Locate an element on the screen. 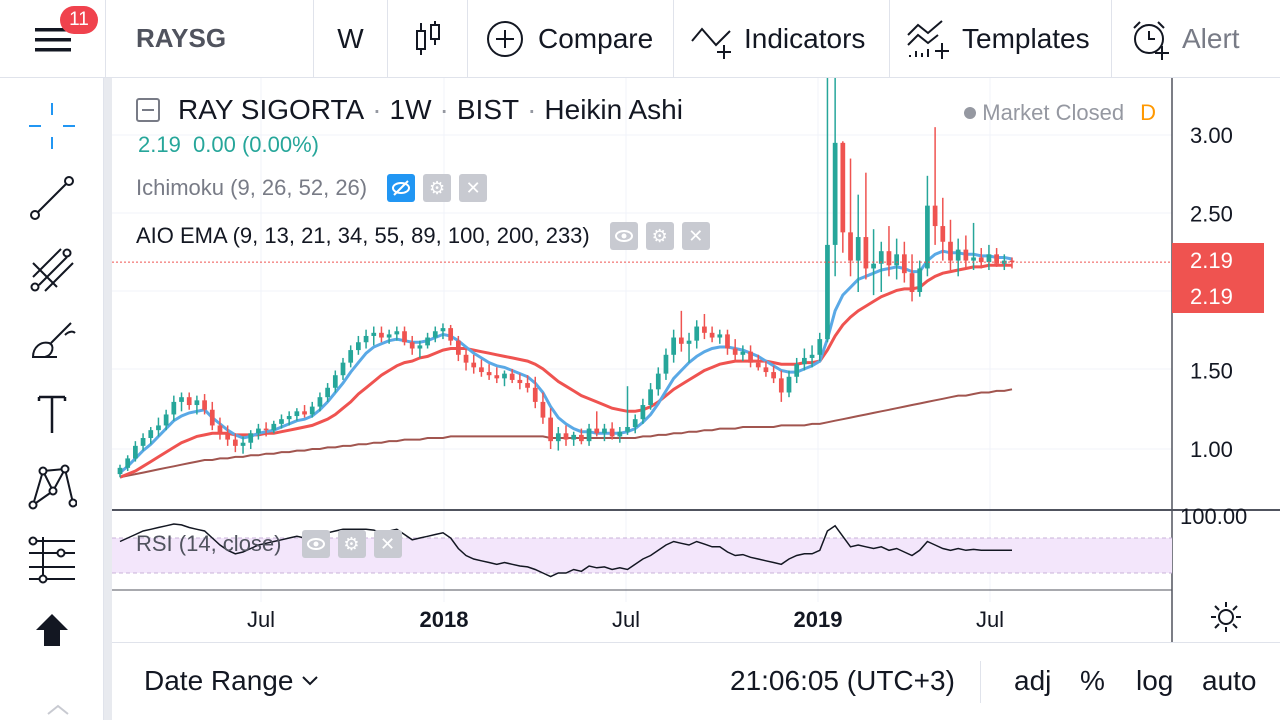  last-price-badge-label: 2.19 is located at coordinates (1211, 260).